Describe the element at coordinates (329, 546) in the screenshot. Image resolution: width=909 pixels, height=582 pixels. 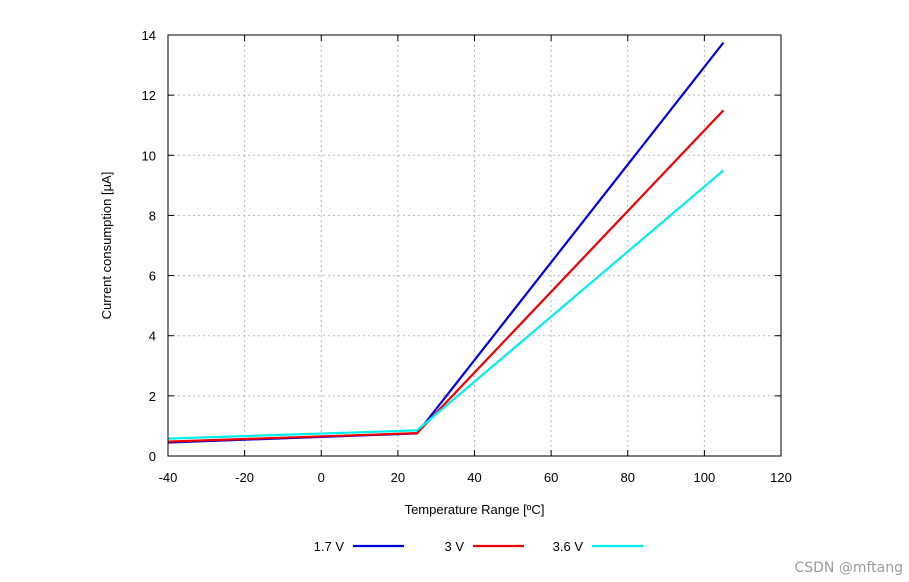
I see `legend-label-1: 1.7 V` at that location.